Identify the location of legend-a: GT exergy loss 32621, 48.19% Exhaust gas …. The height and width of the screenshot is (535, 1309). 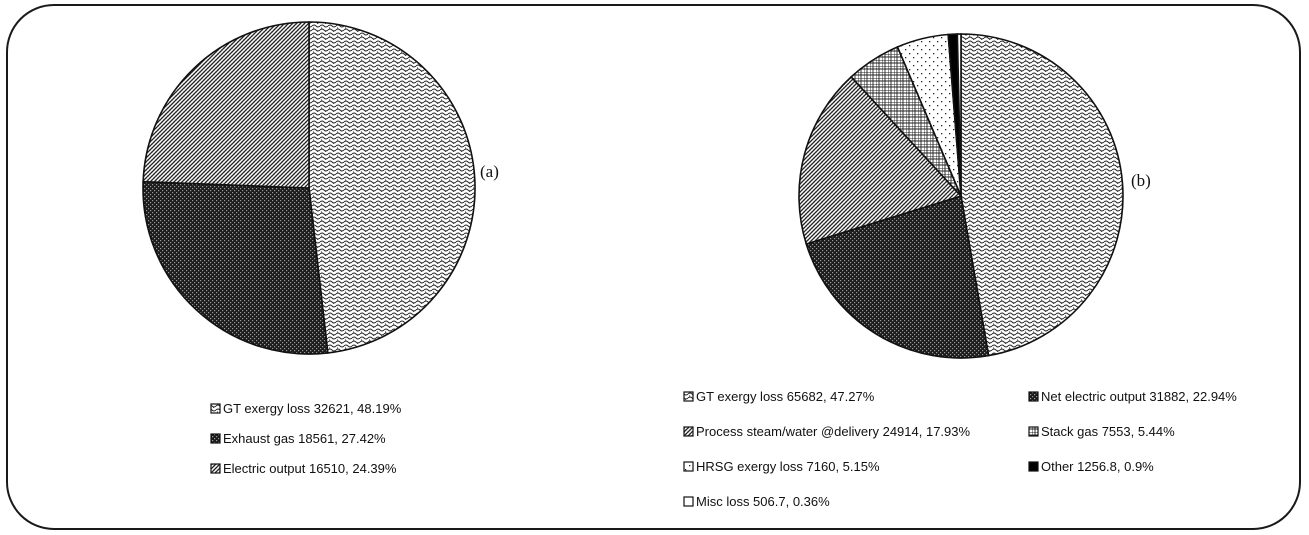
(306, 438).